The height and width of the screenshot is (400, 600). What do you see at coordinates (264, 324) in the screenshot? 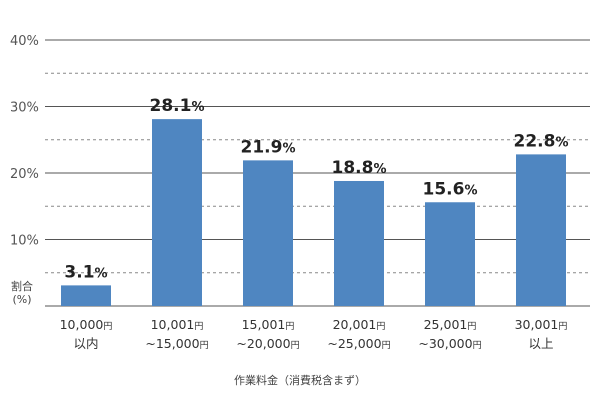
I see `category-text: 15,001` at bounding box center [264, 324].